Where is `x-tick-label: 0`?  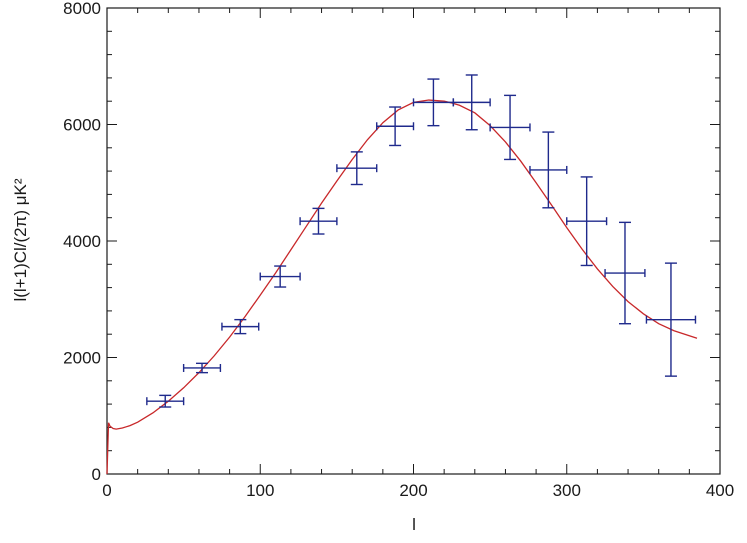
x-tick-label: 0 is located at coordinates (106, 490).